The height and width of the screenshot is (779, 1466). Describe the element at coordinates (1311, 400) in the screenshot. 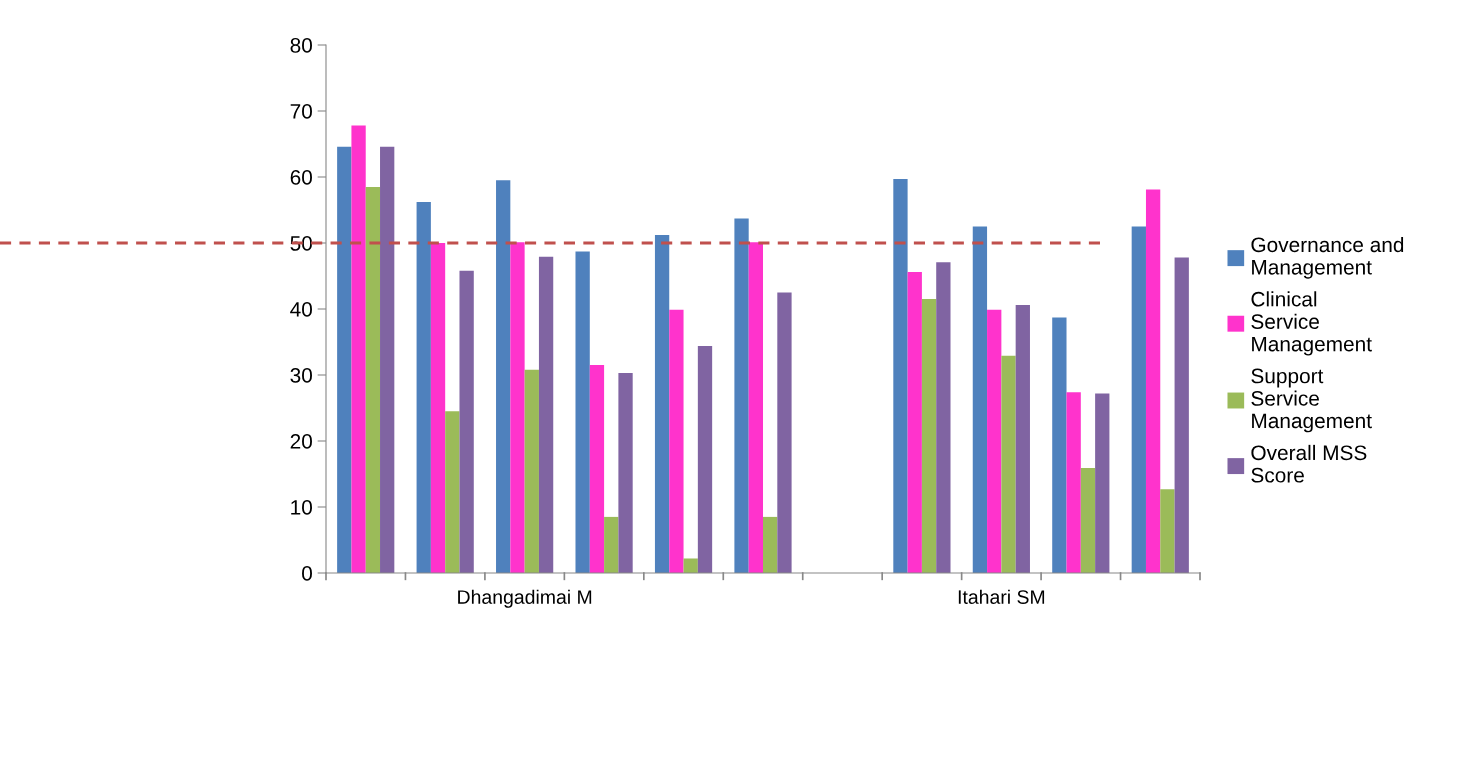

I see `legend-label: Support Service Management` at that location.